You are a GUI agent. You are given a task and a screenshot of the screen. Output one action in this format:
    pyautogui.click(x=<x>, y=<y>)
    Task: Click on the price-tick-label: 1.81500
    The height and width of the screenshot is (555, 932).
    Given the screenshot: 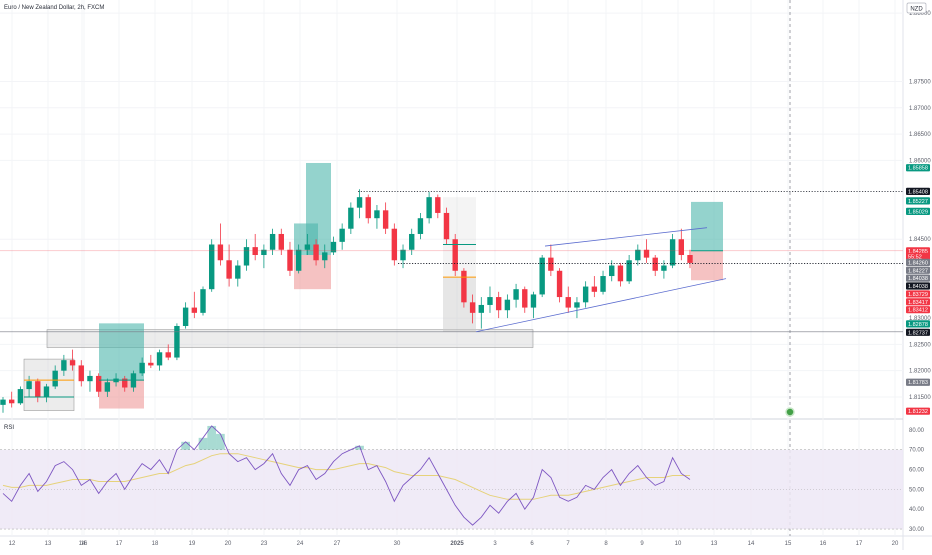 What is the action you would take?
    pyautogui.click(x=920, y=398)
    